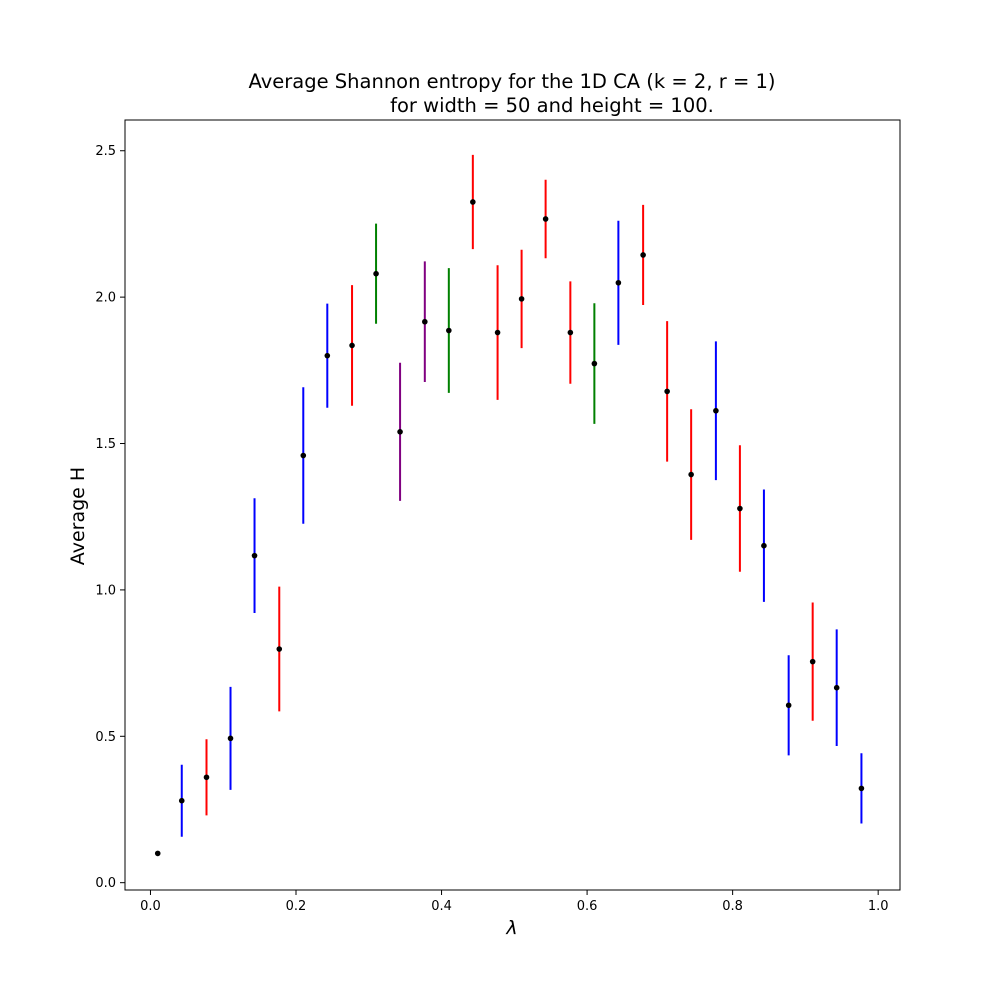 This screenshot has width=1000, height=1000. What do you see at coordinates (296, 906) in the screenshot?
I see `x-tick-label-1: 0.2` at bounding box center [296, 906].